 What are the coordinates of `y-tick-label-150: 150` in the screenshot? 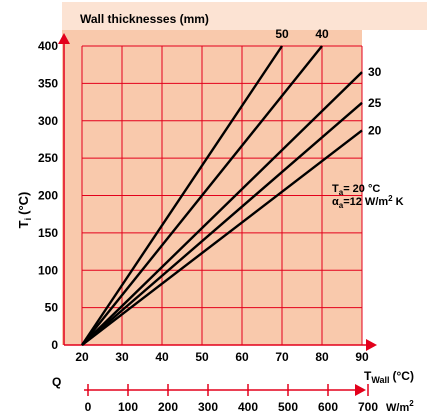 It's located at (48, 233).